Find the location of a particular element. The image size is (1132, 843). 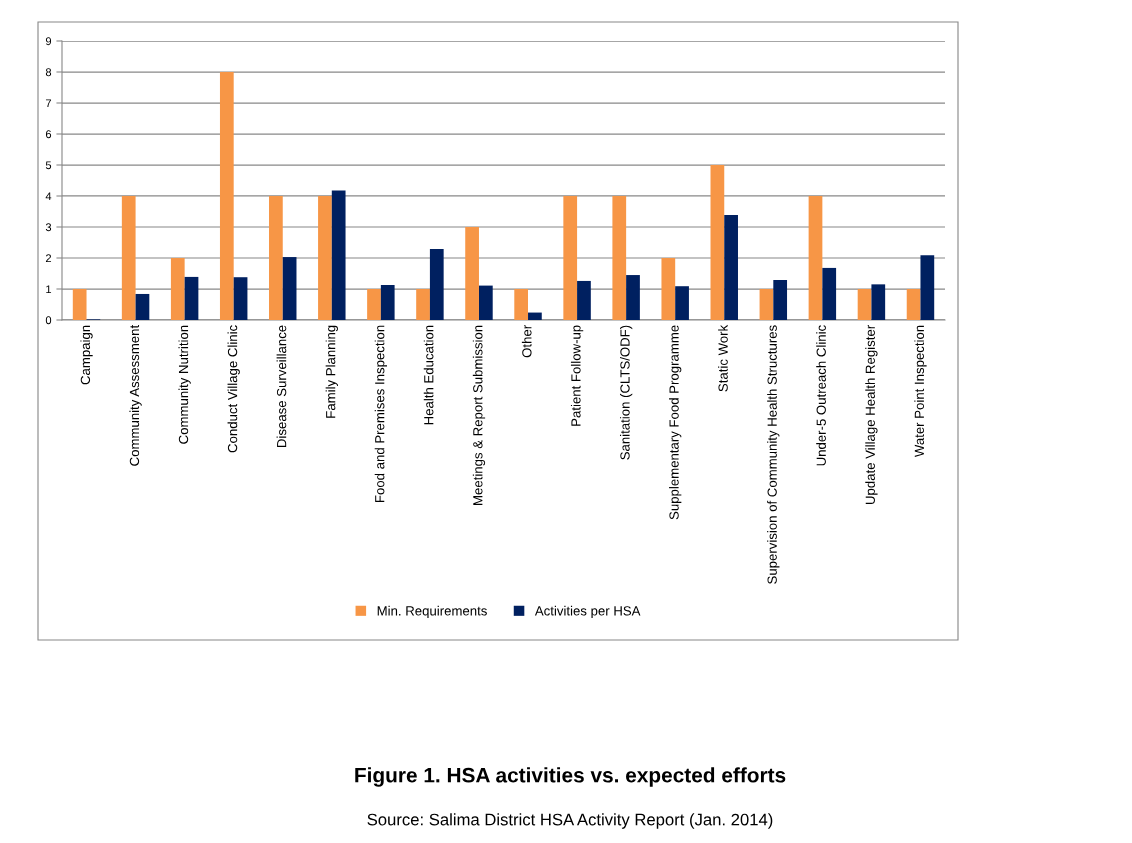

x-tick-label: Water Point Inspection is located at coordinates (920, 391).